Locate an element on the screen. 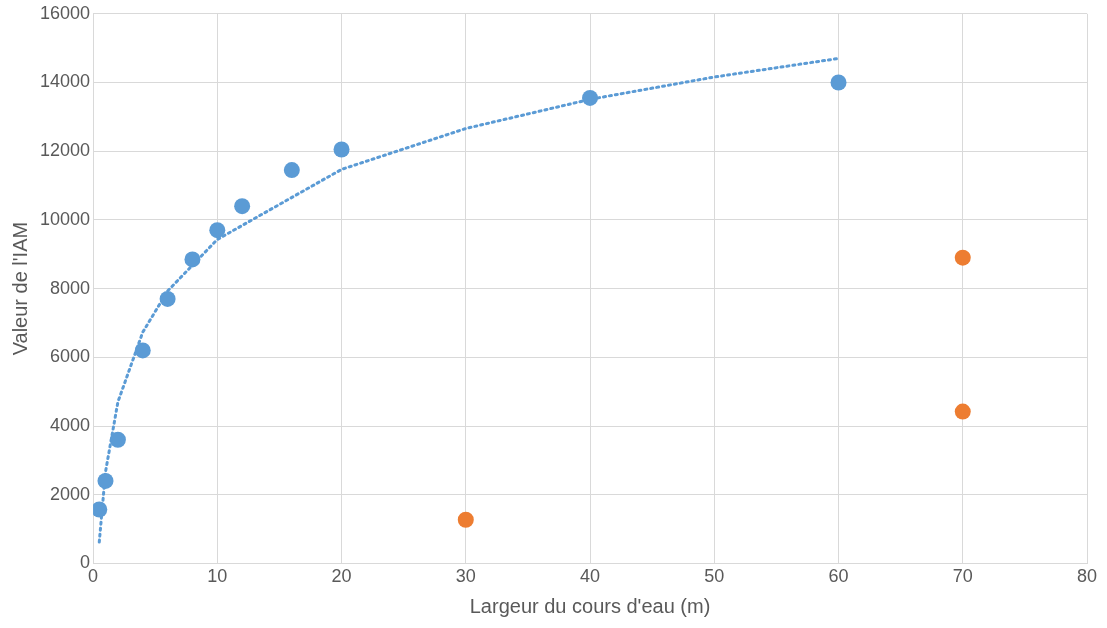  y-tick-label: 16000 is located at coordinates (65, 12).